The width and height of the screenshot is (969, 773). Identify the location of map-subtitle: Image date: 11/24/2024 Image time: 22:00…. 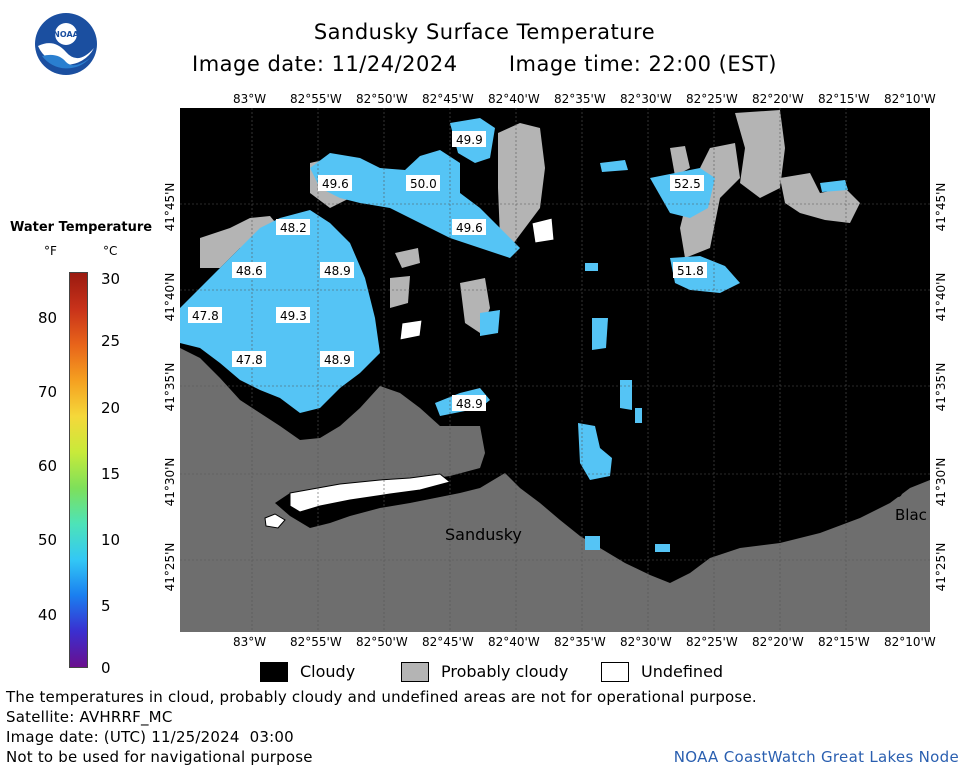
(484, 64).